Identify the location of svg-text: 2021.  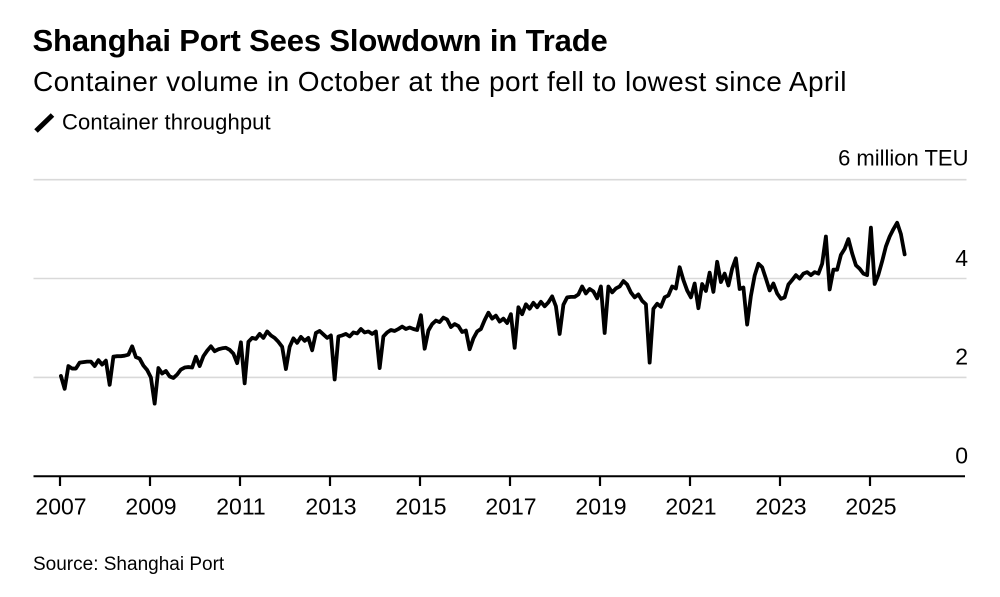
(690, 507).